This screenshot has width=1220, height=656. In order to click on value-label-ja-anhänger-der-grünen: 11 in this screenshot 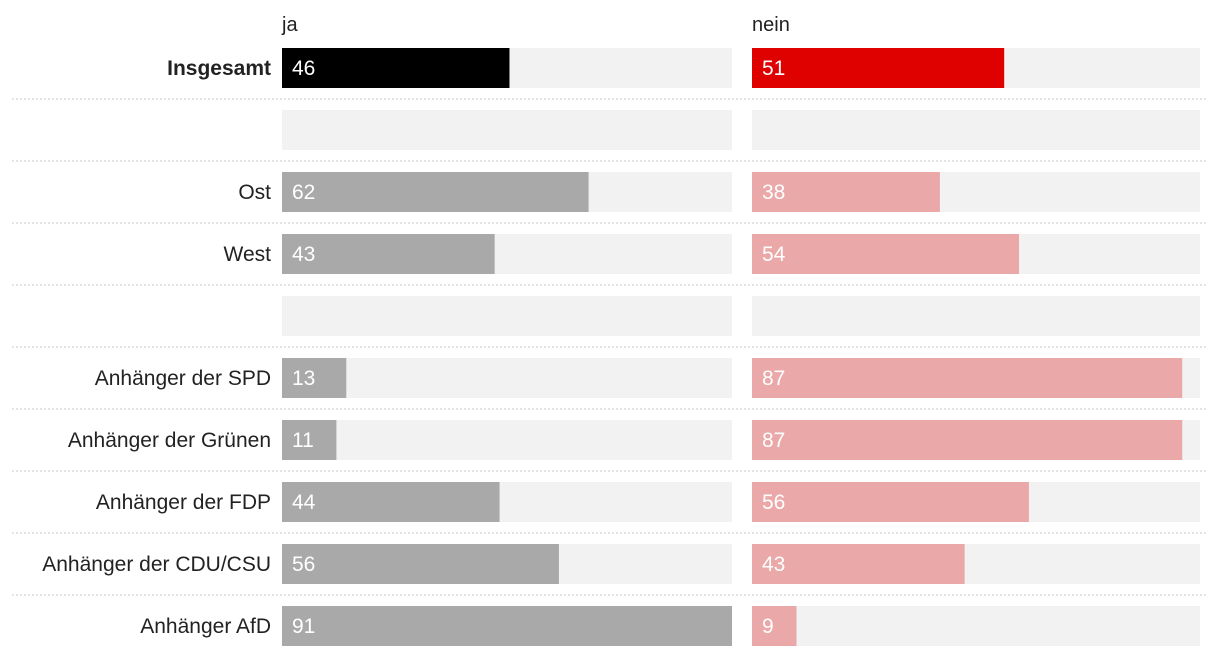, I will do `click(303, 440)`.